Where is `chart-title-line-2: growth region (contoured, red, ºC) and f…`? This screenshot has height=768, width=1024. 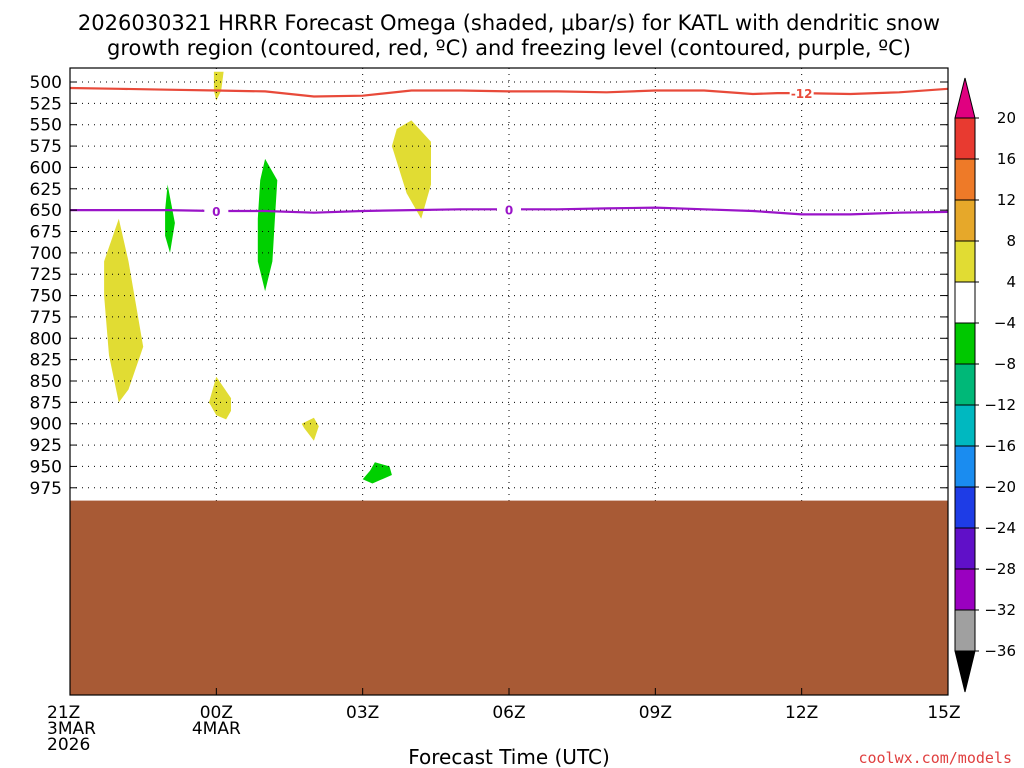 chart-title-line-2: growth region (contoured, red, ºC) and f… is located at coordinates (509, 48).